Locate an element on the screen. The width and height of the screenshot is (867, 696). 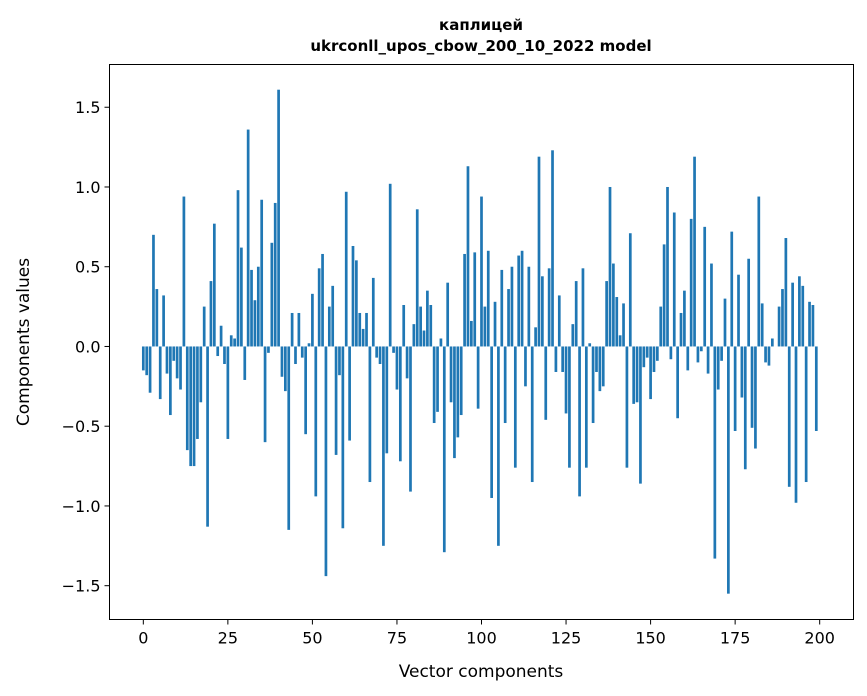
chart-title-line-1: каплицей is located at coordinates (481, 25).